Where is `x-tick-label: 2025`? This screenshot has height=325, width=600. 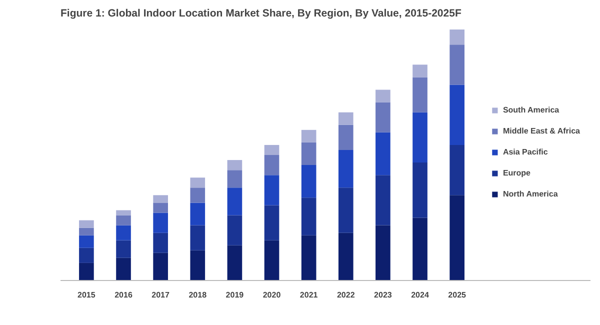 x-tick-label: 2025 is located at coordinates (457, 295).